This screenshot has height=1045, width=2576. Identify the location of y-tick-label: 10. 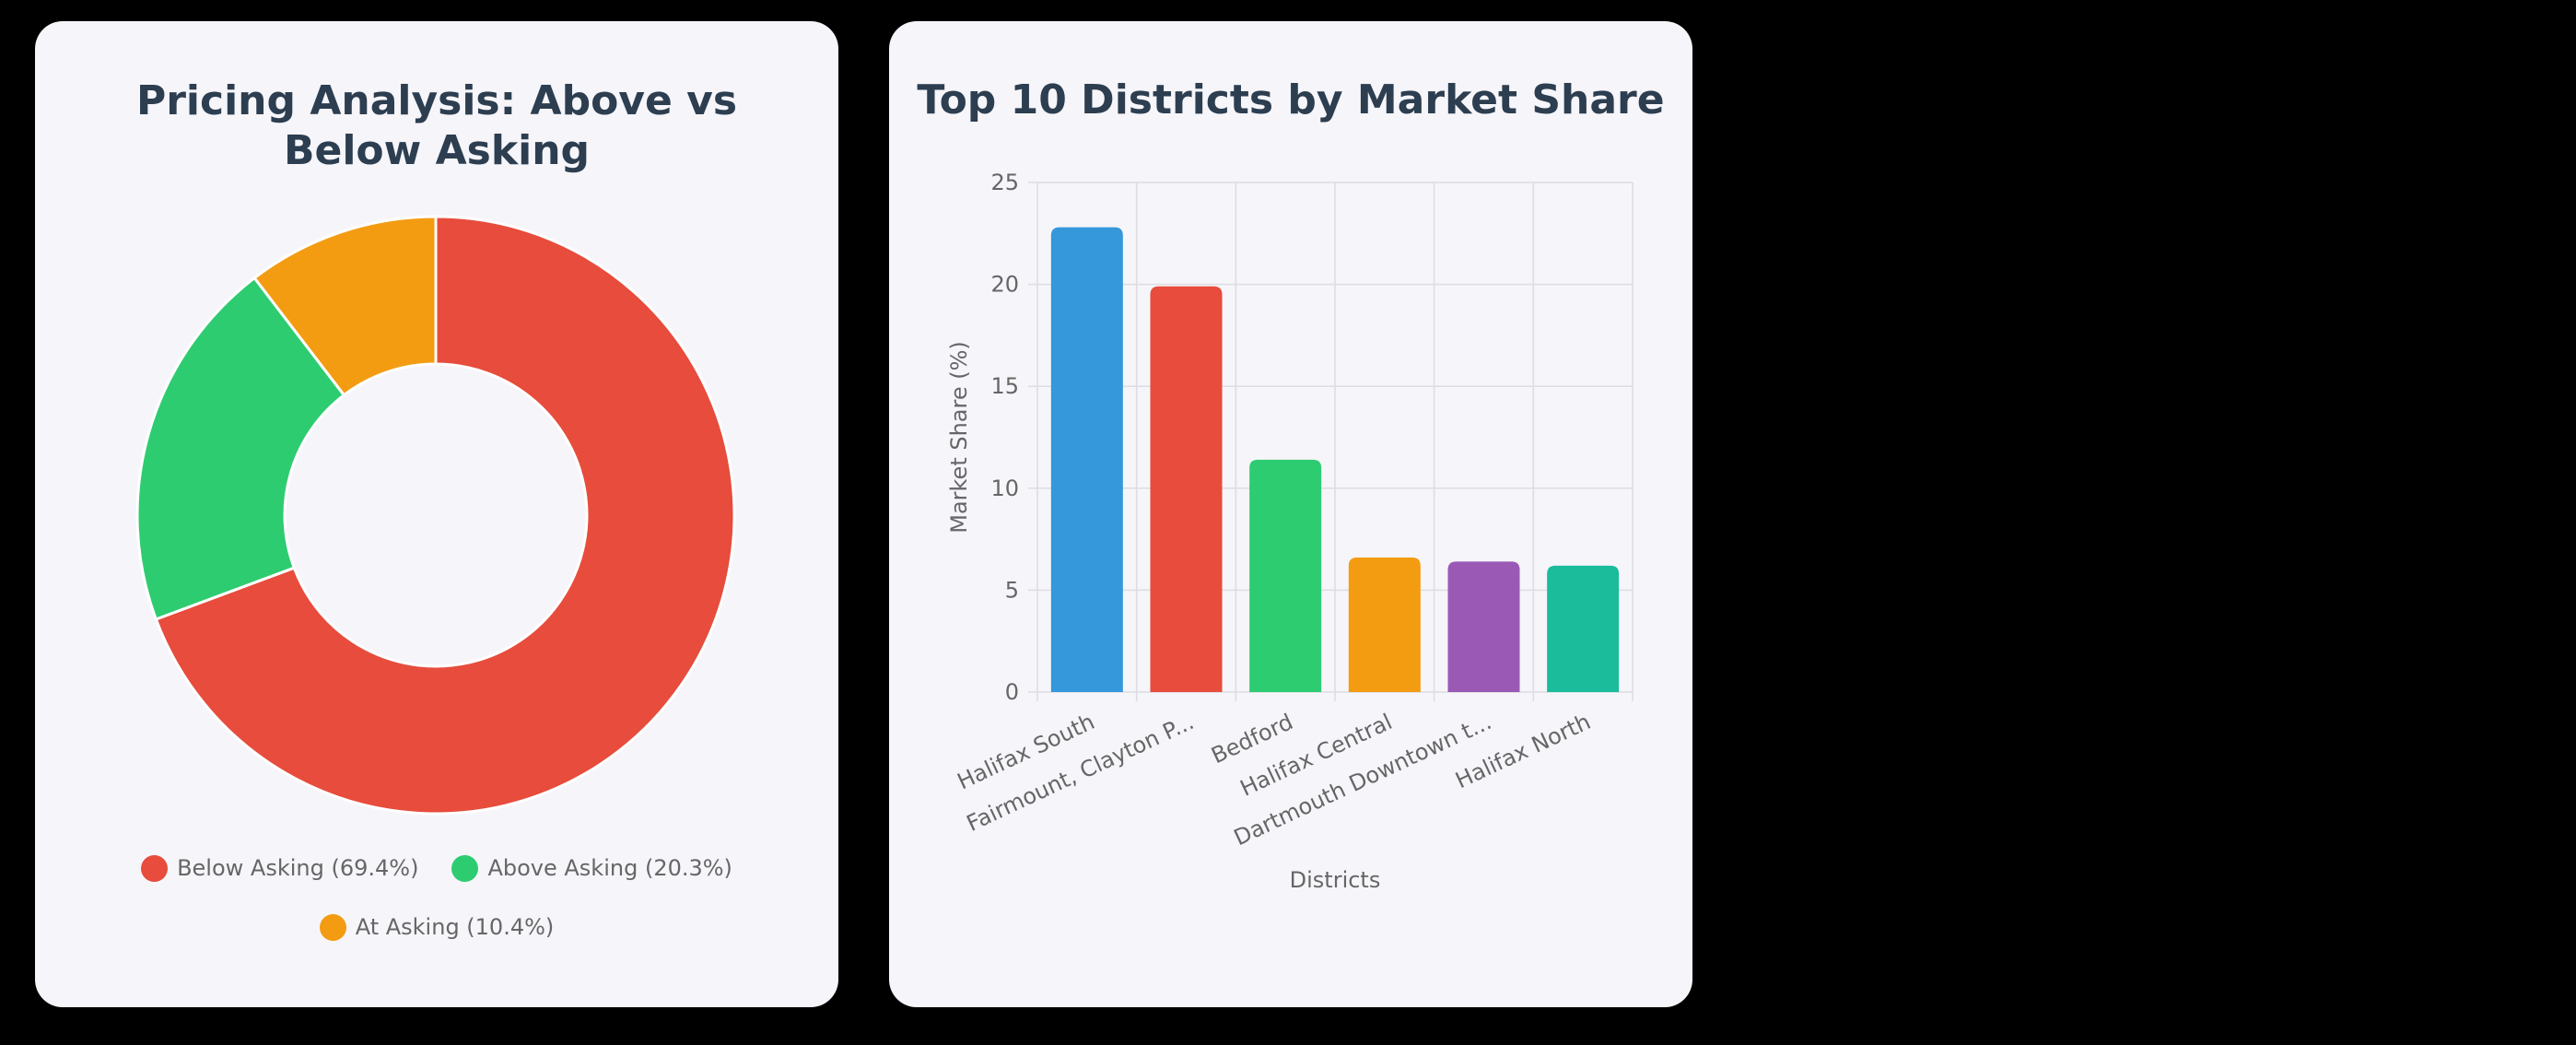
(1004, 489).